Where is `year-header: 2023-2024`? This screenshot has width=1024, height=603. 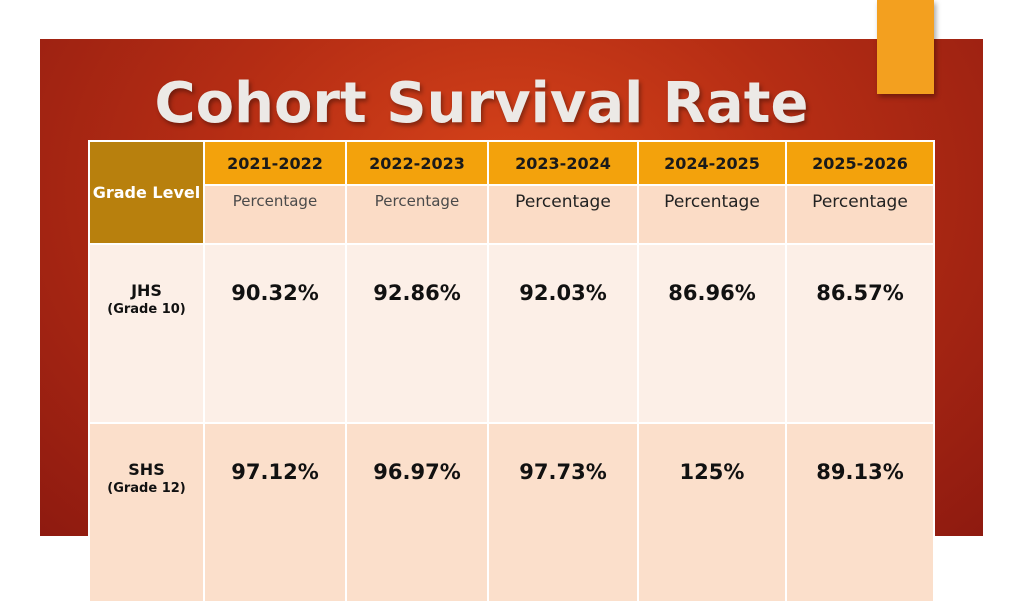 year-header: 2023-2024 is located at coordinates (563, 163).